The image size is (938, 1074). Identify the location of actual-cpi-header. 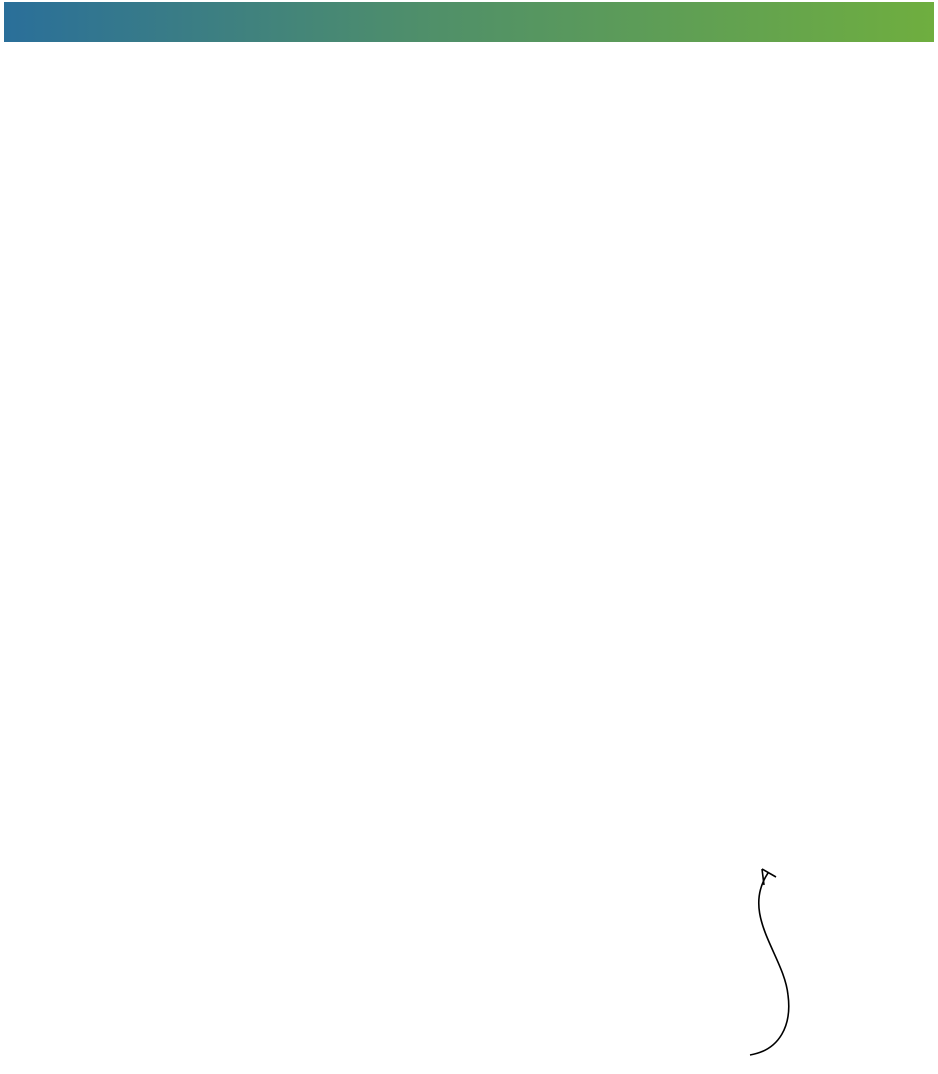
(434, 60).